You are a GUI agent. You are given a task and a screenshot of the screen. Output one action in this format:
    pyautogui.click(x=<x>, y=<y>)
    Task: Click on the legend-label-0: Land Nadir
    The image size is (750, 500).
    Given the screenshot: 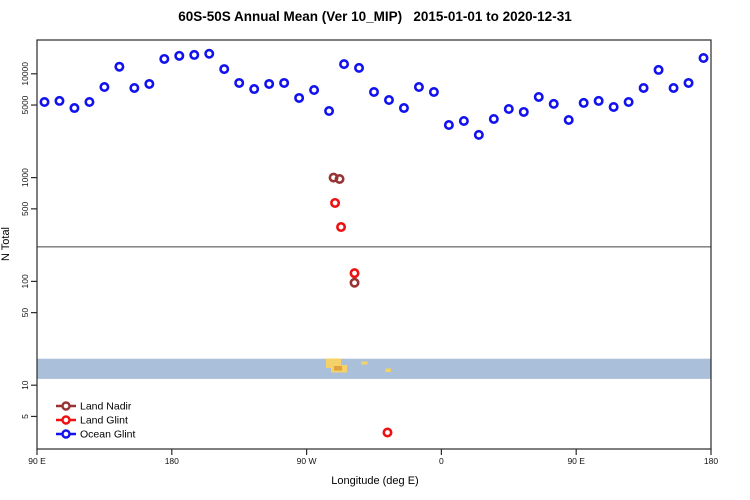 What is the action you would take?
    pyautogui.click(x=106, y=407)
    